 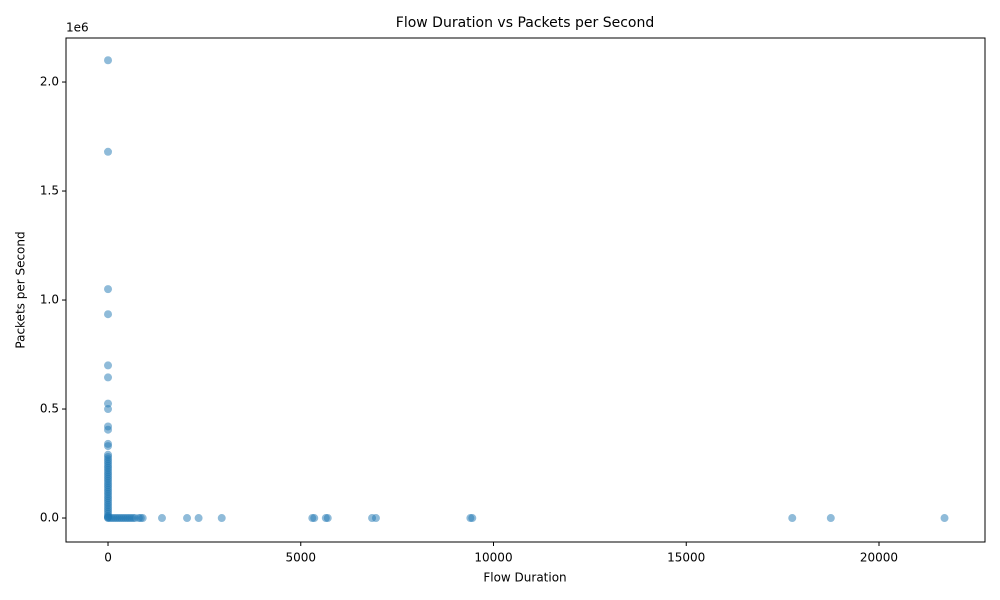 What do you see at coordinates (493, 558) in the screenshot?
I see `x-tick-label: 10000` at bounding box center [493, 558].